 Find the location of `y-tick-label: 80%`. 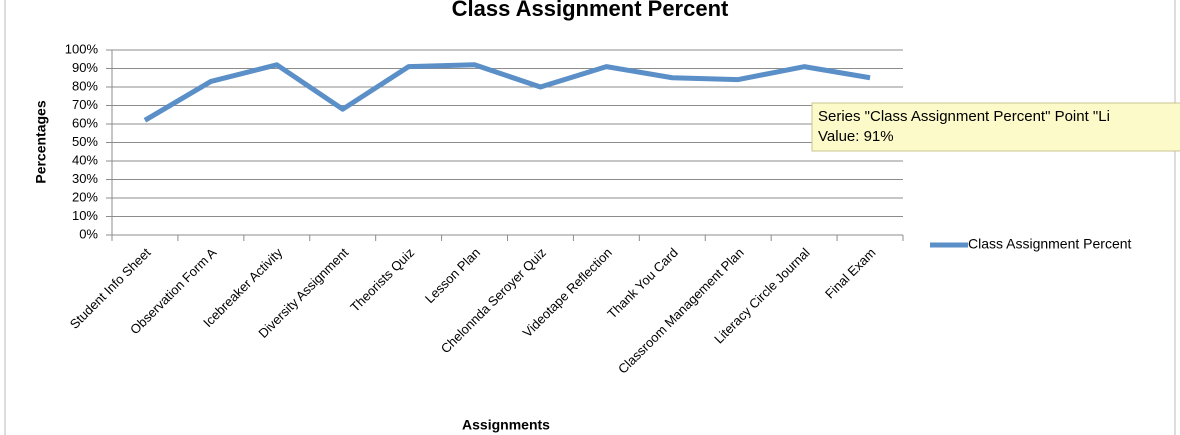

y-tick-label: 80% is located at coordinates (85, 85).